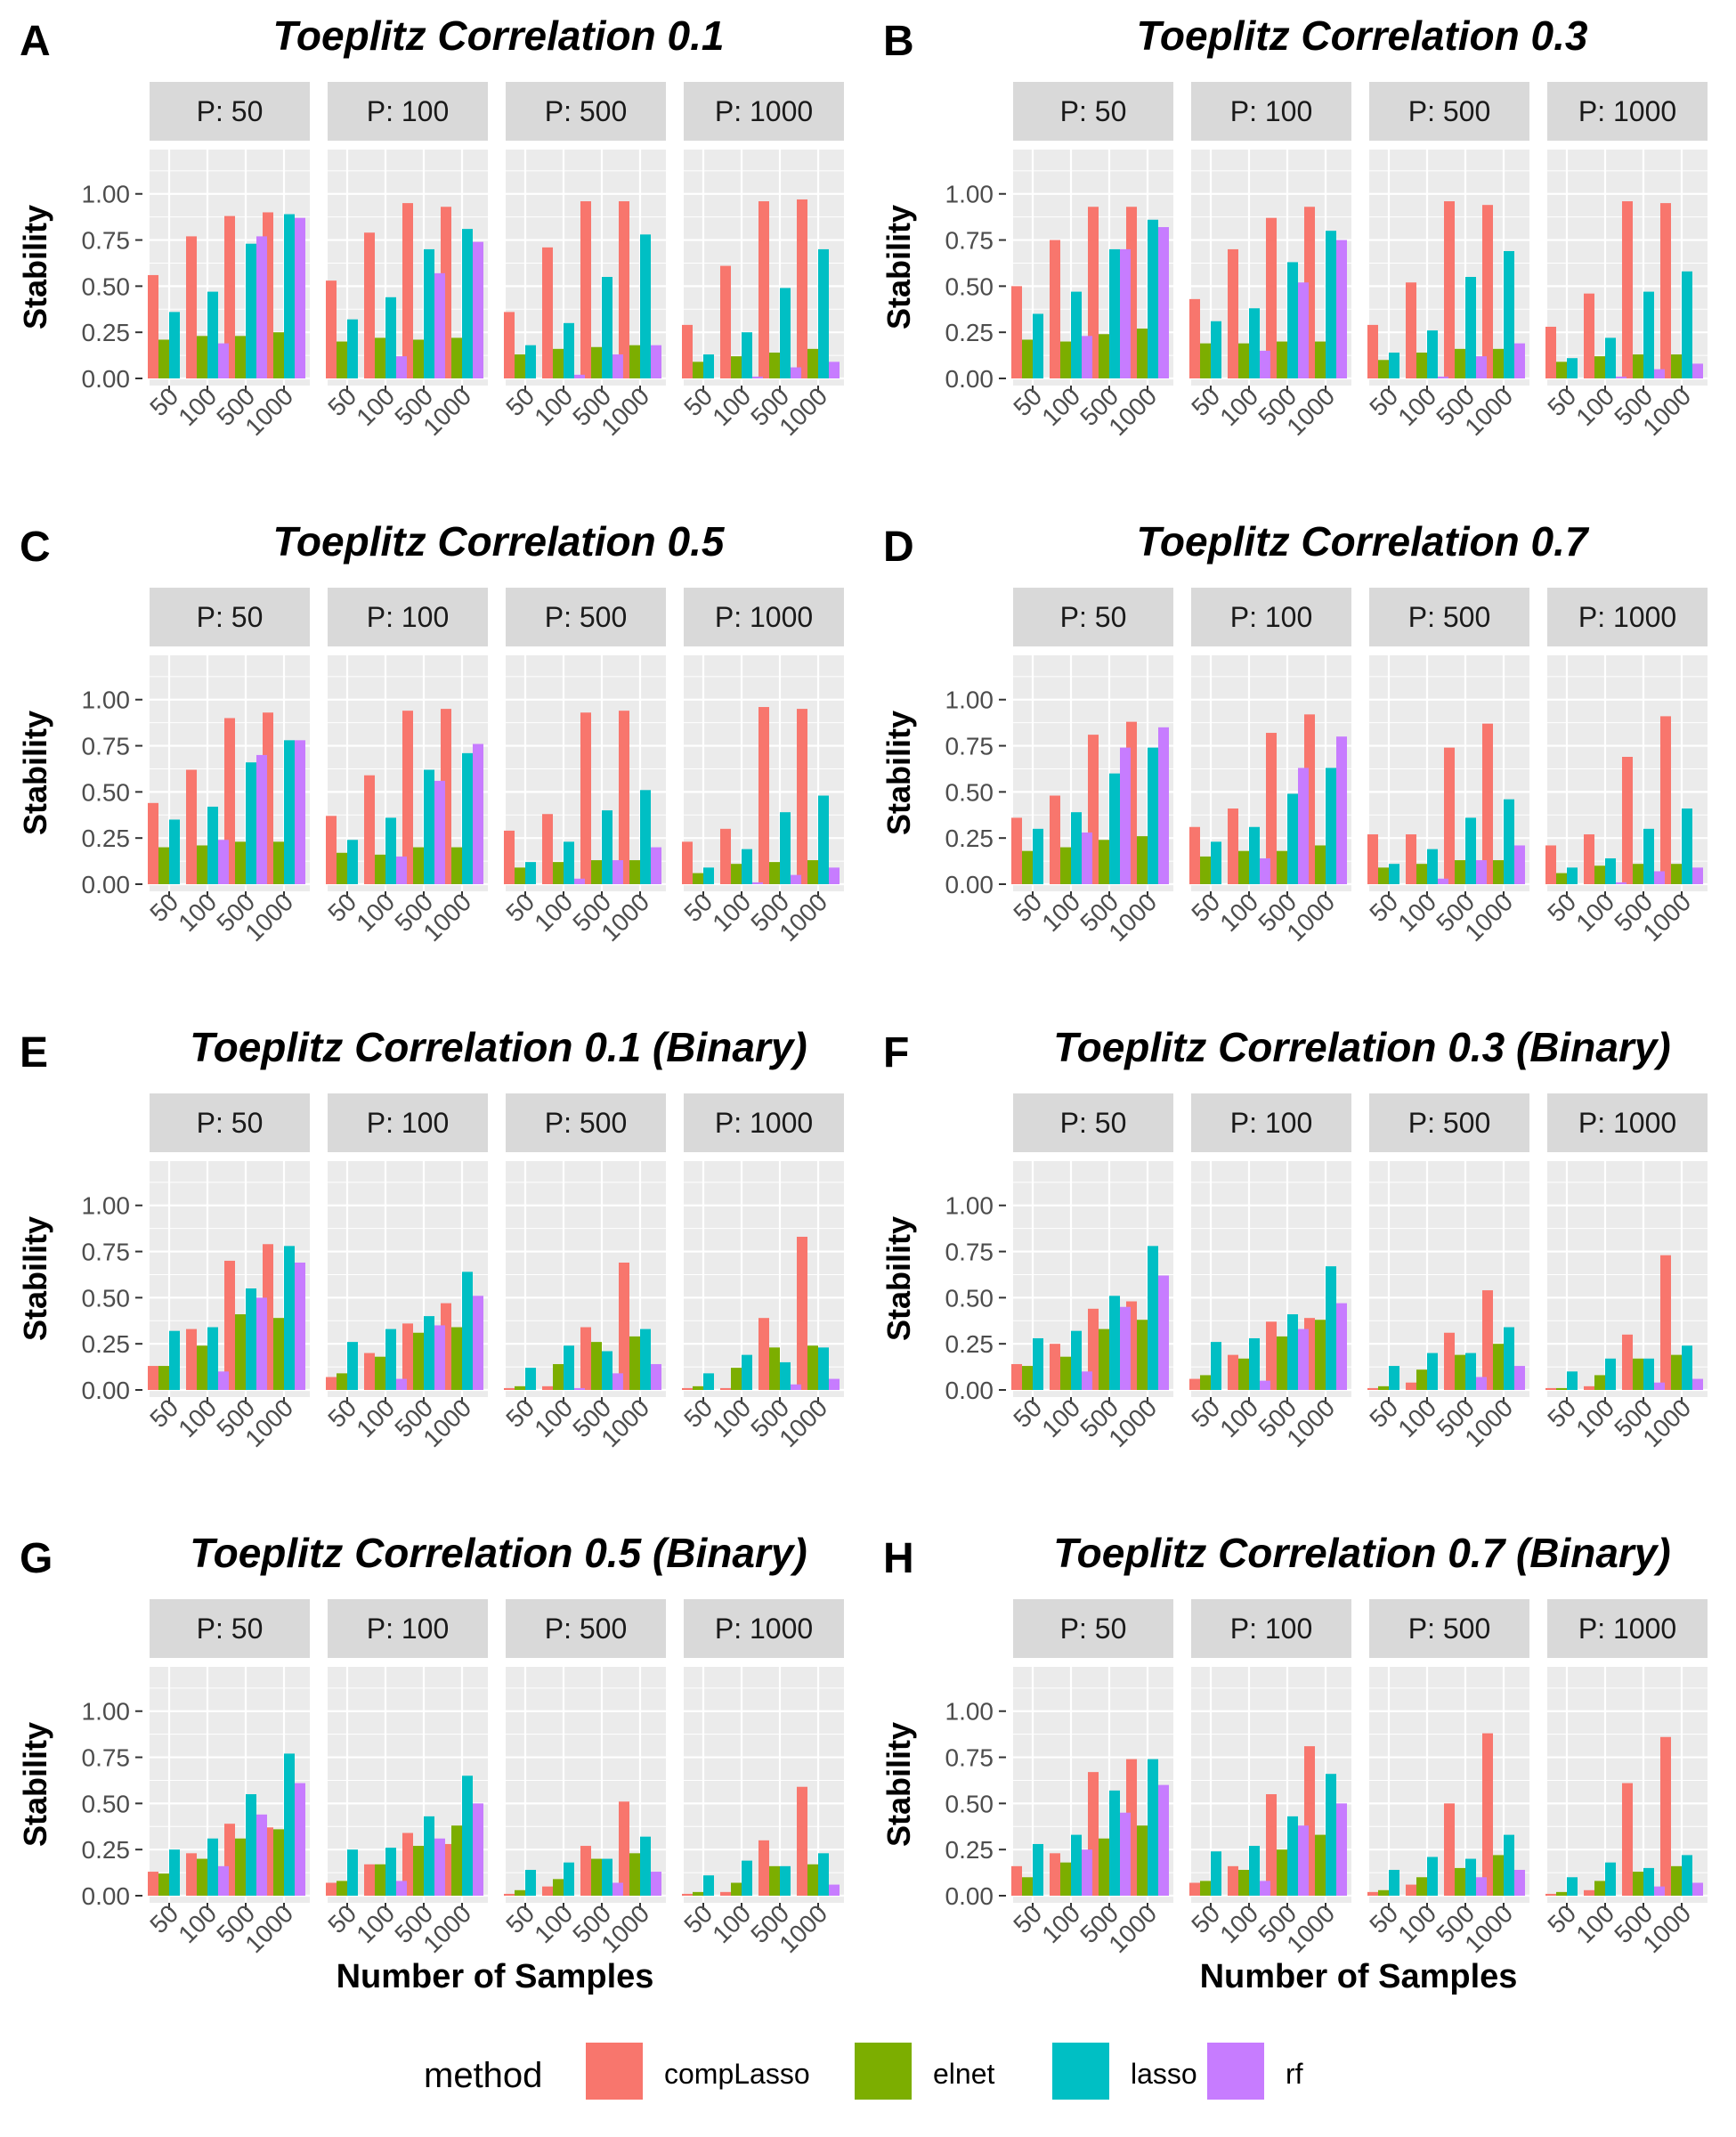  I want to click on legend-label: elnet, so click(964, 2074).